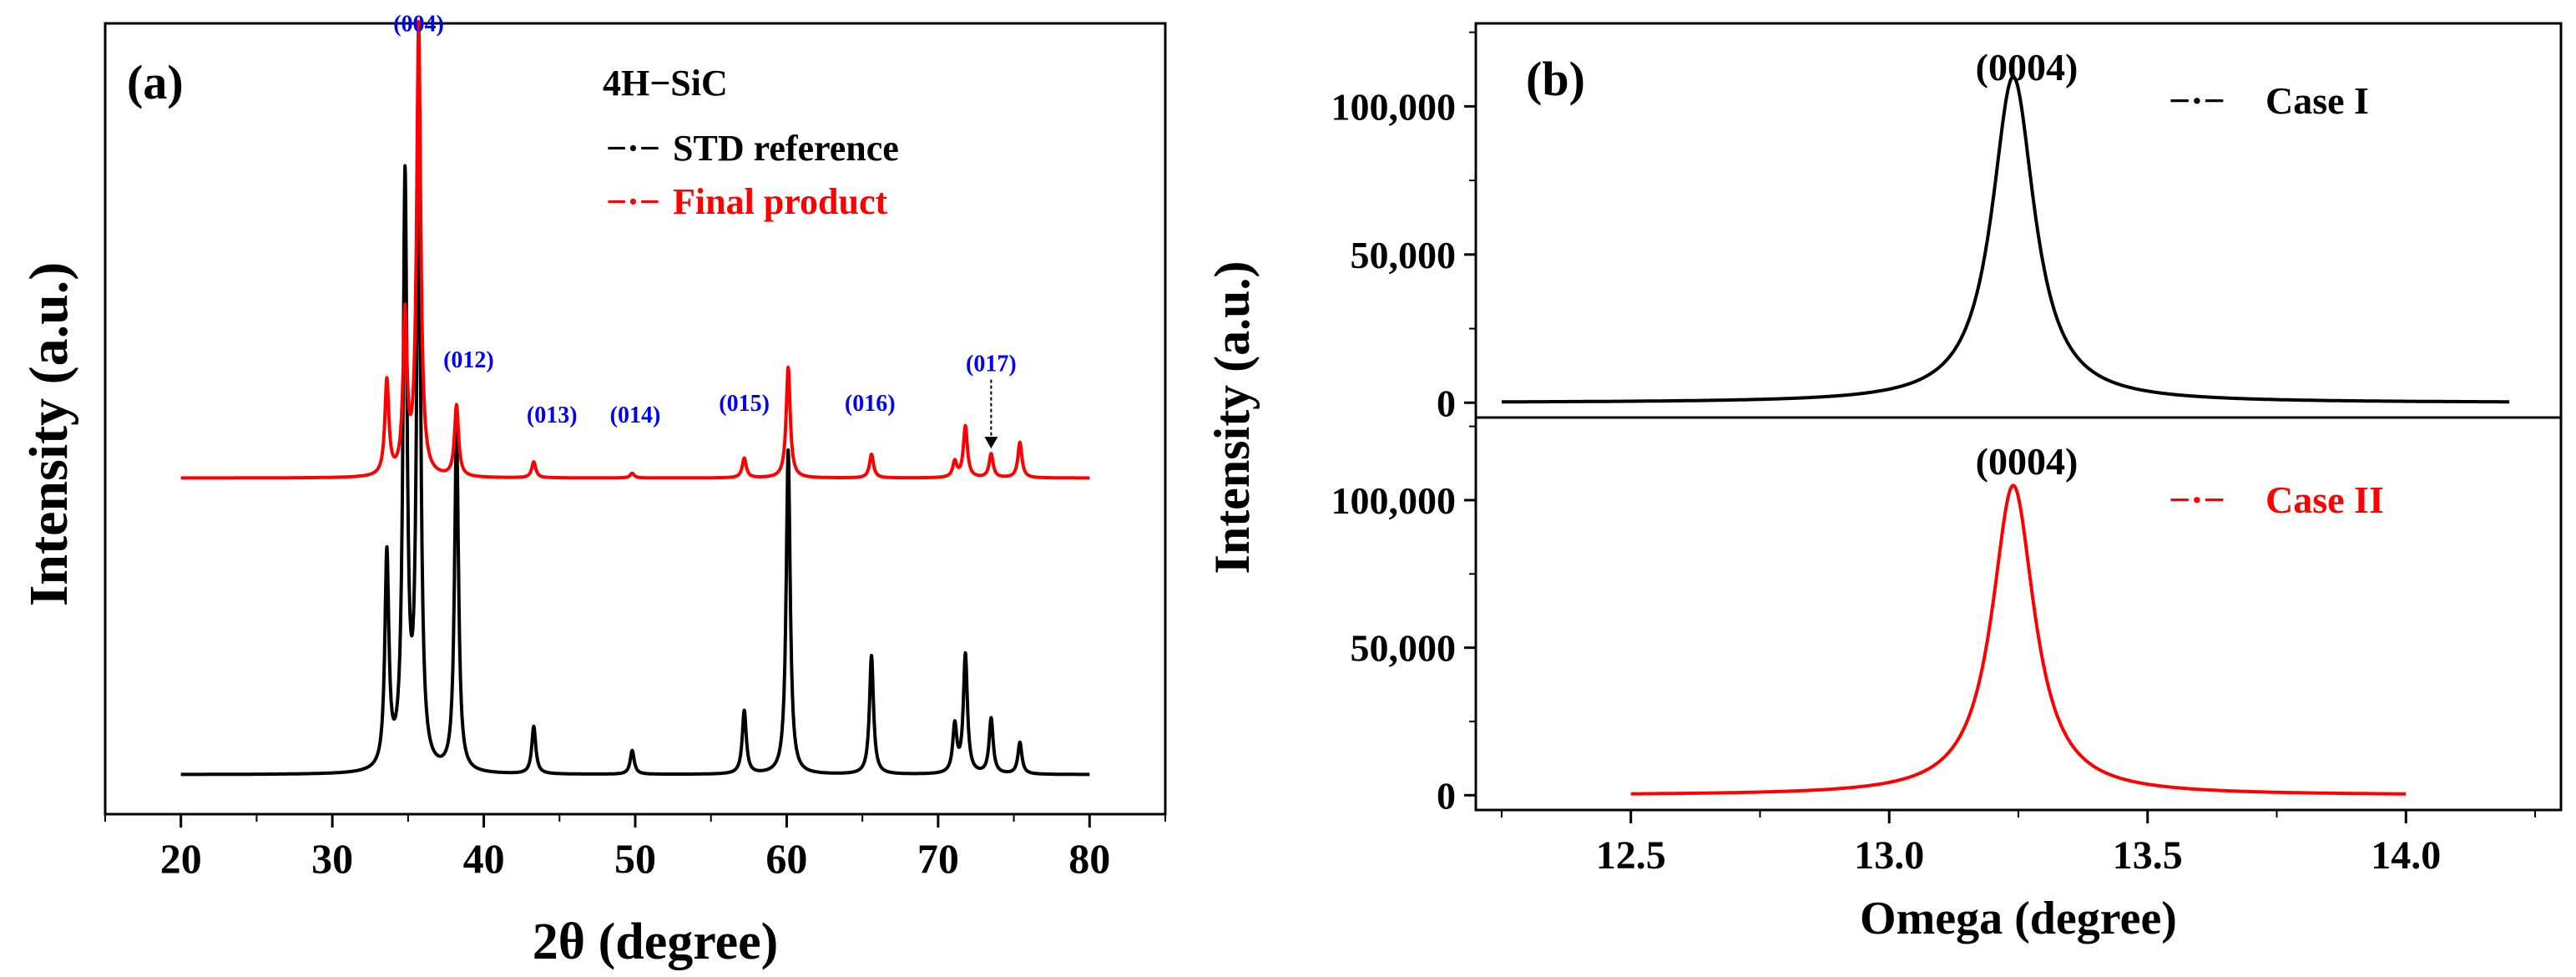 The width and height of the screenshot is (2576, 977). Describe the element at coordinates (332, 859) in the screenshot. I see `x-tick-label: 30` at that location.